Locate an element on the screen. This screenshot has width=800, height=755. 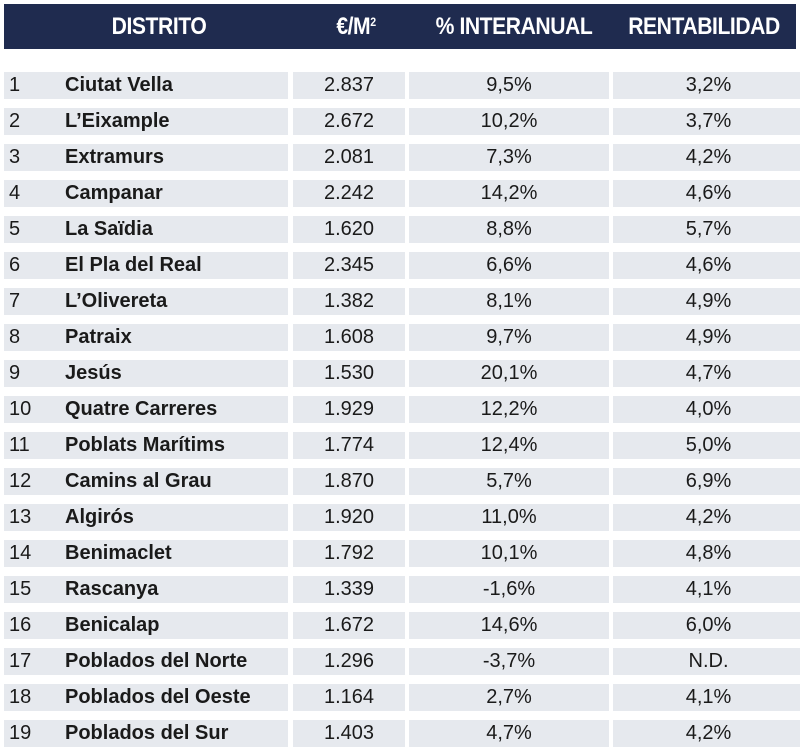
district-number: 9 is located at coordinates (15, 373).